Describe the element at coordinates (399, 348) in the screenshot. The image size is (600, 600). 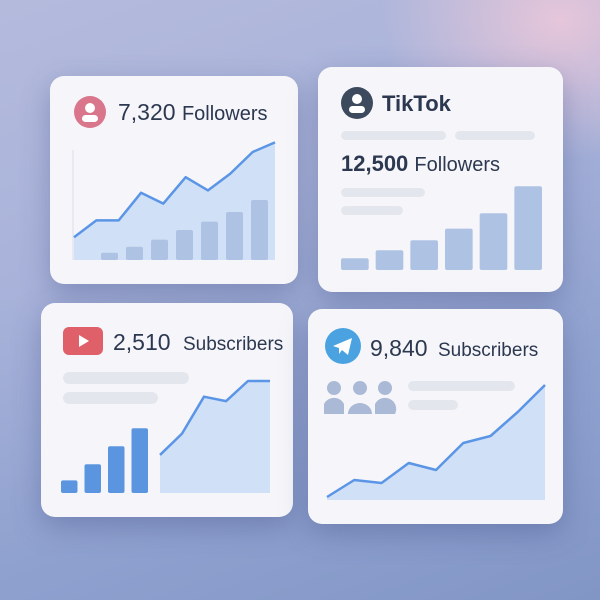
I see `subscriber-count: 9,840` at that location.